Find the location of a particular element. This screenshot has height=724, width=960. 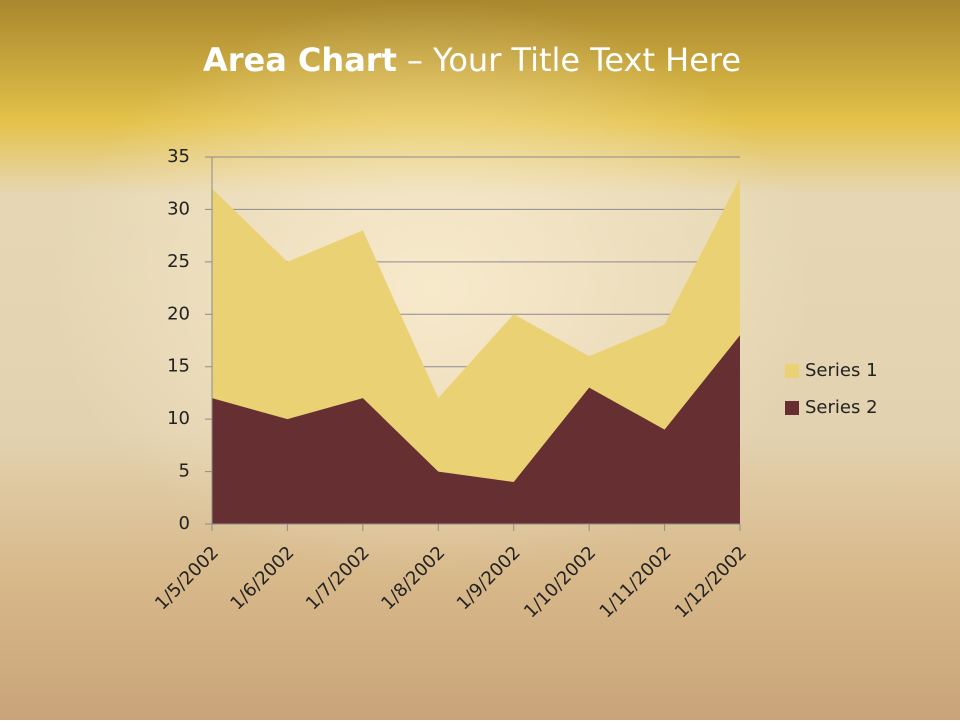

slide-title: Area Chart – Your Title Text Here is located at coordinates (472, 60).